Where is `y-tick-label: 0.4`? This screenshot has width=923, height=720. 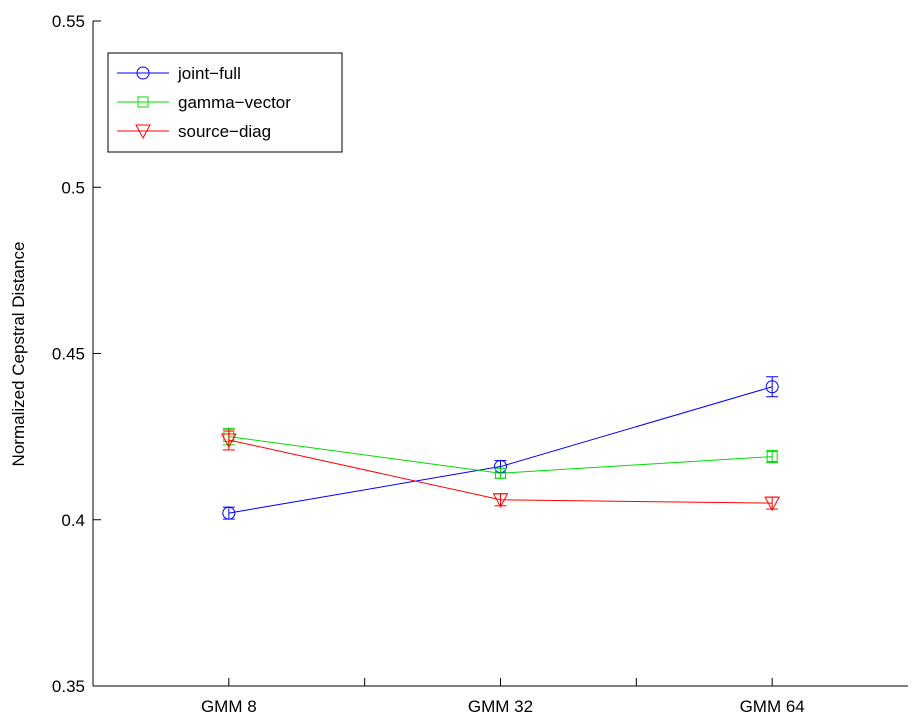 y-tick-label: 0.4 is located at coordinates (73, 520).